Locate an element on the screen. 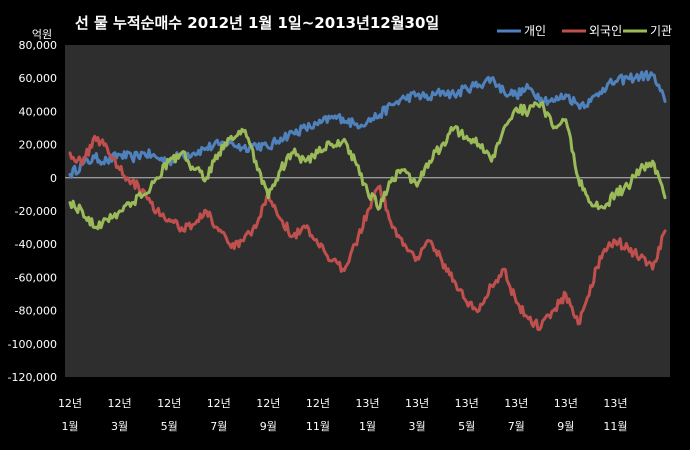  unit-label: 억원 is located at coordinates (42, 34).